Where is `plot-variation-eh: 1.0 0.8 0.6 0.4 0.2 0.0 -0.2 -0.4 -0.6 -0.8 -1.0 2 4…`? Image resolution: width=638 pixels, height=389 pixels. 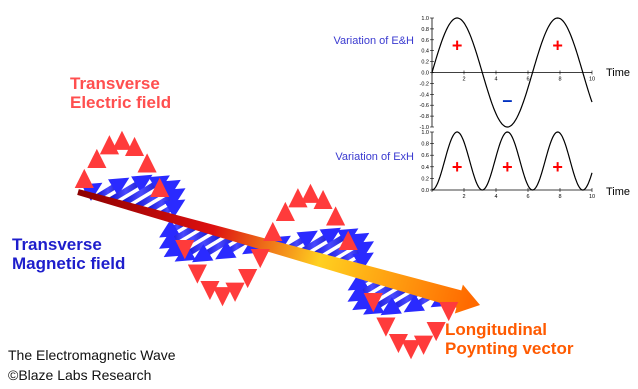 plot-variation-eh: 1.0 0.8 0.6 0.4 0.2 0.0 -0.2 -0.4 -0.6 -0.8 -1.0 2 4… is located at coordinates (481, 73).